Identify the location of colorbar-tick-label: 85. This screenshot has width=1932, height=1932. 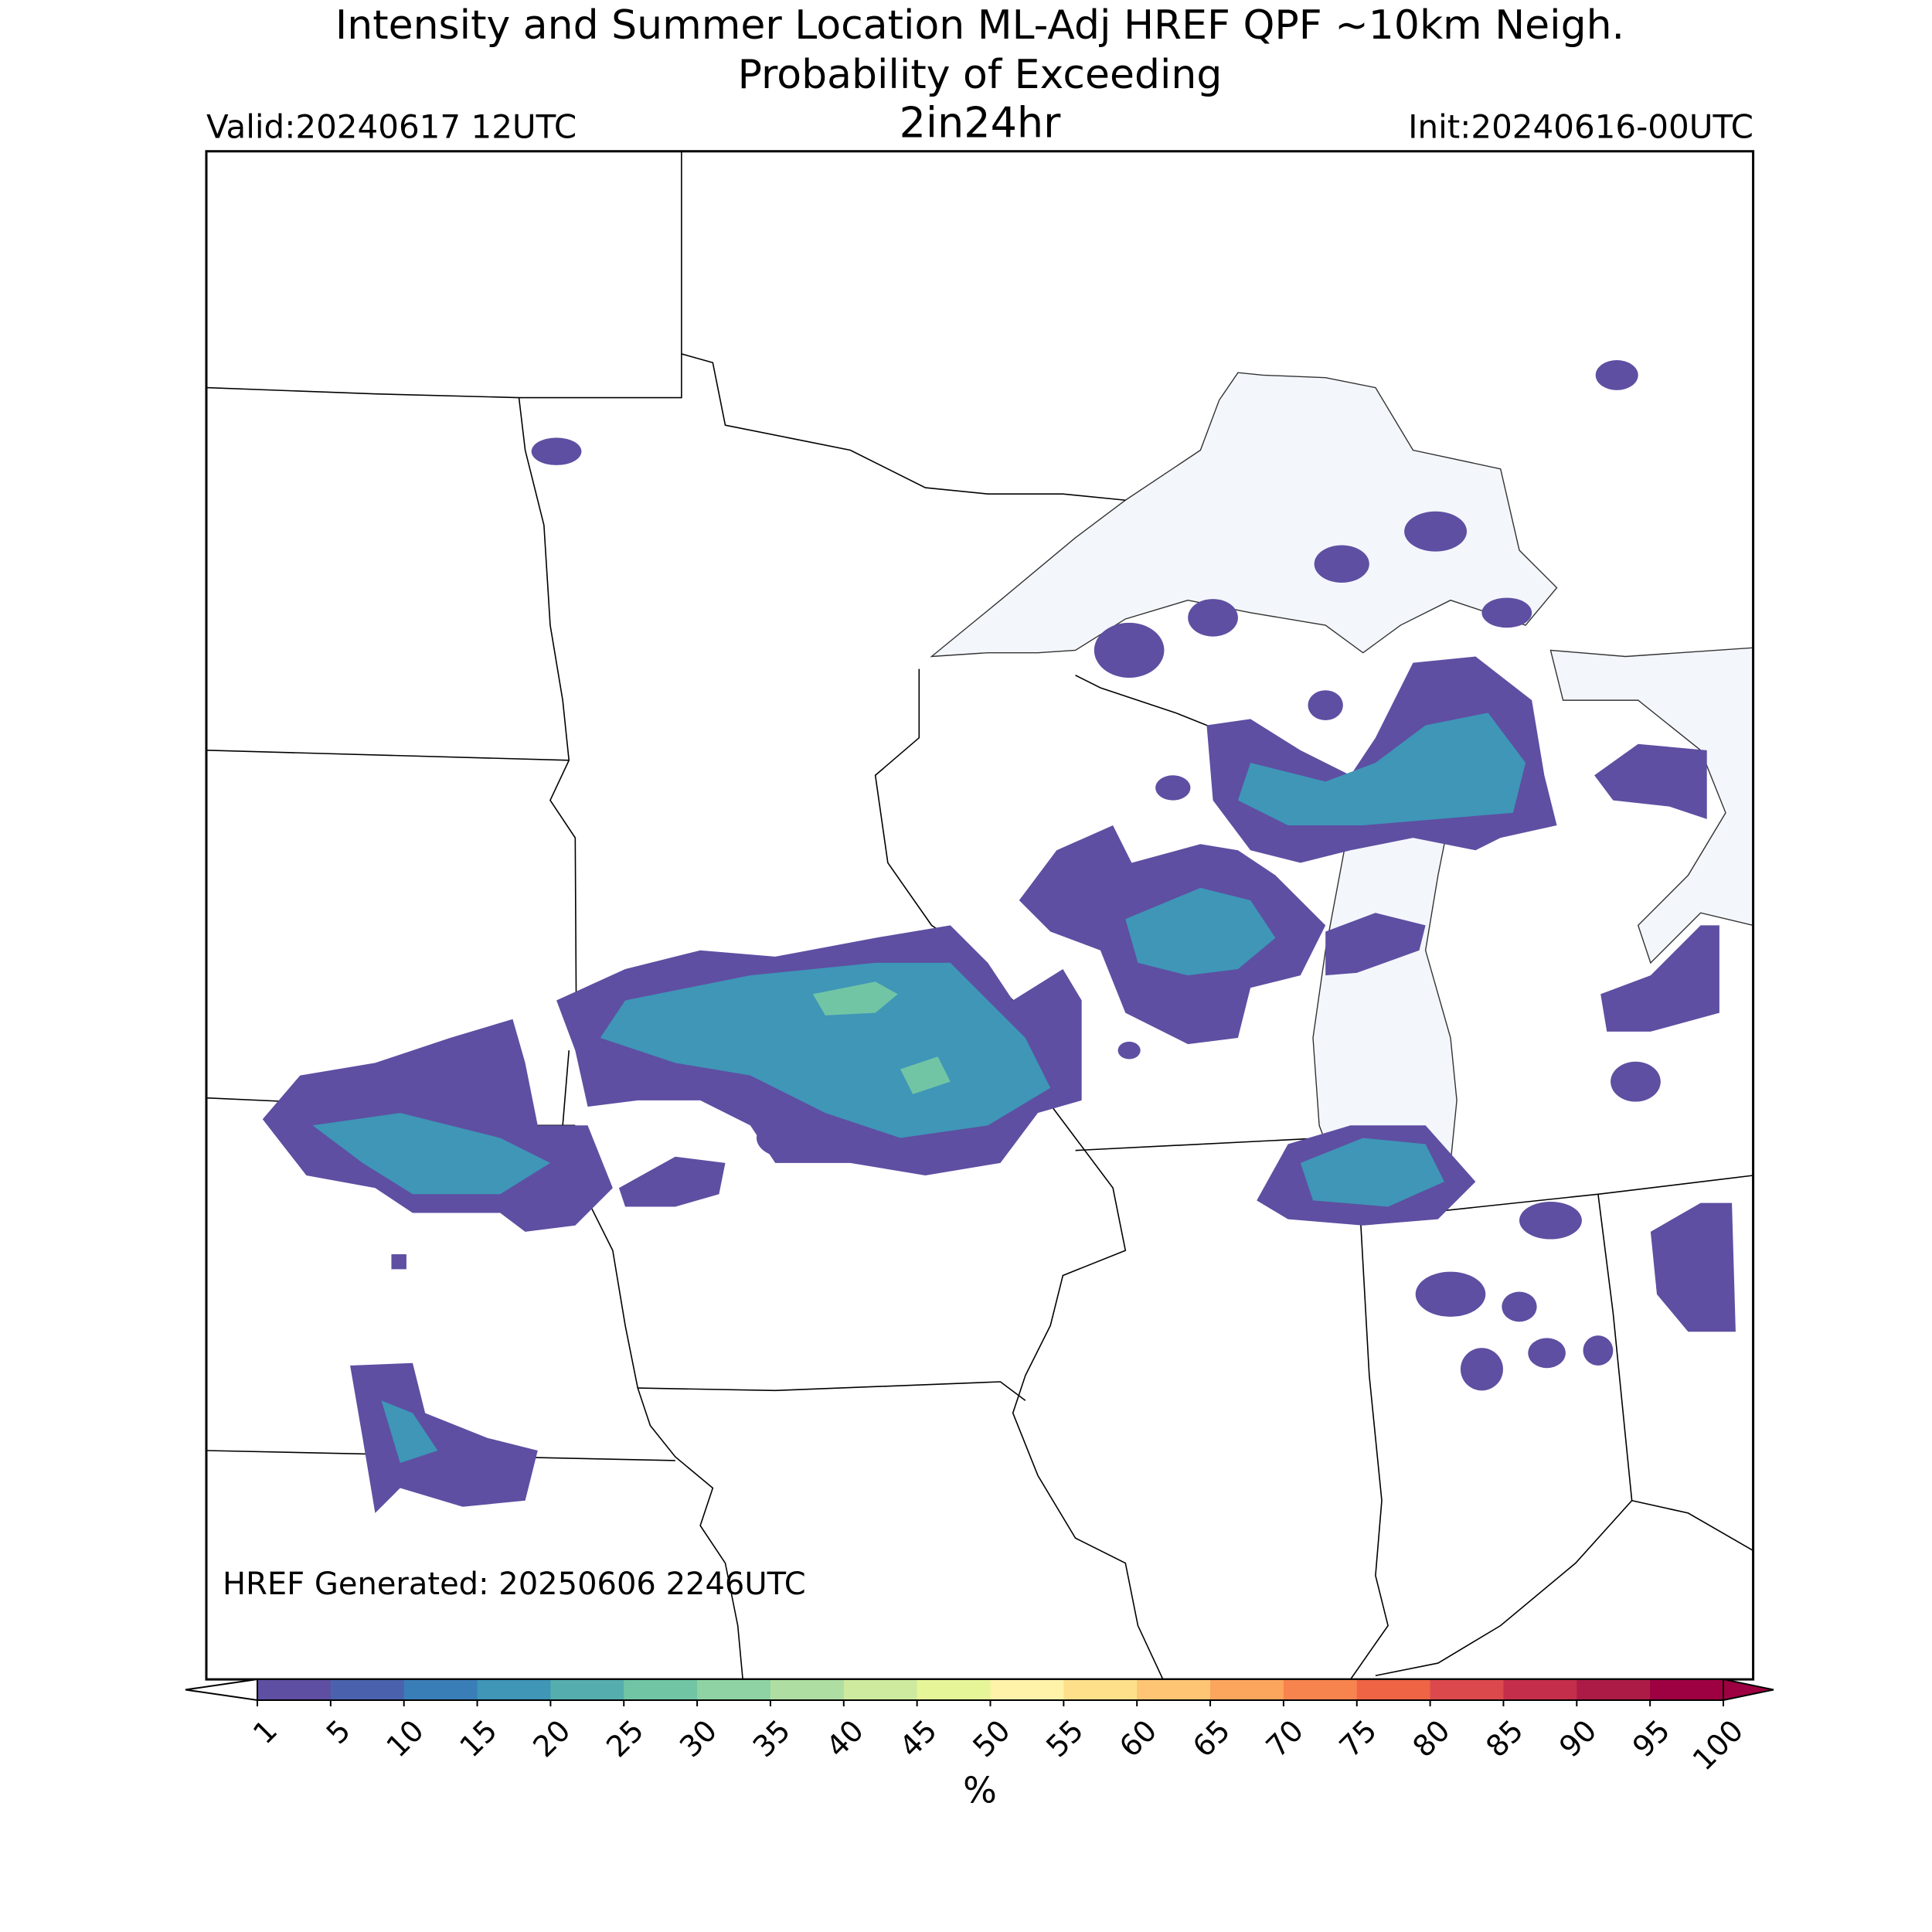
(1504, 1739).